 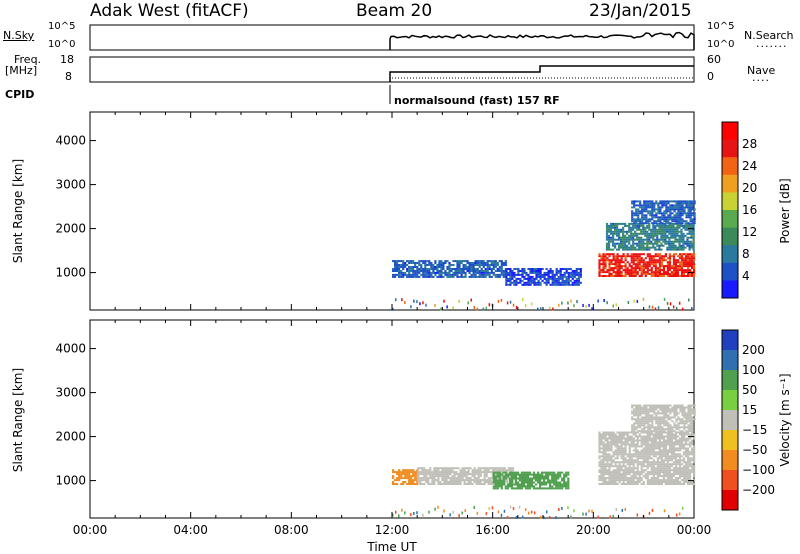 What do you see at coordinates (772, 46) in the screenshot?
I see `nsearch-dots: ·······` at bounding box center [772, 46].